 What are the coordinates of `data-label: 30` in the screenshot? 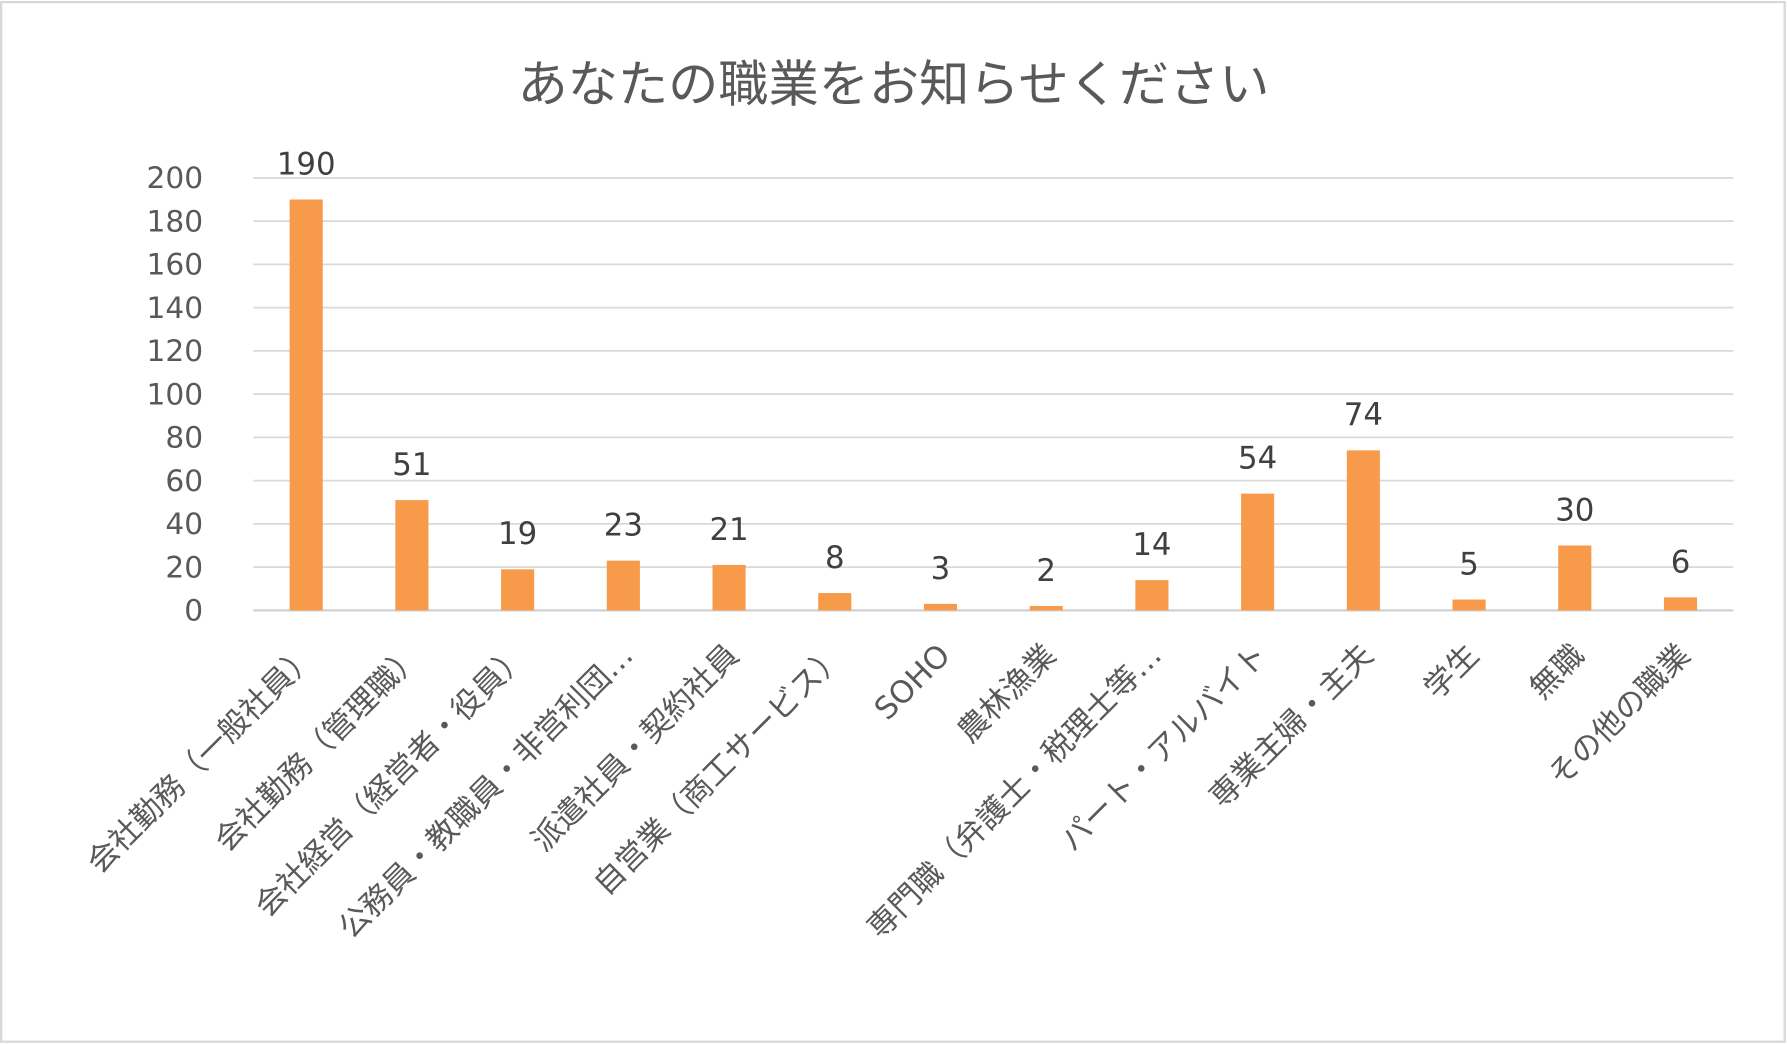 It's located at (1574, 510).